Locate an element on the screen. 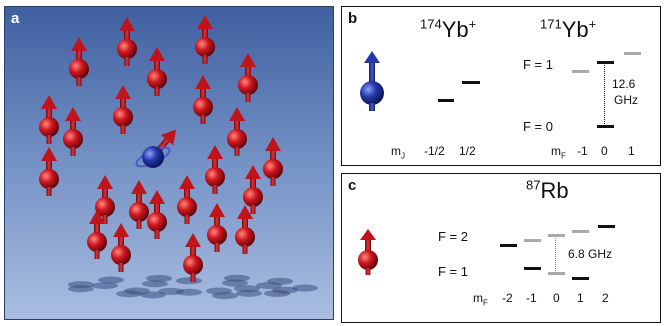 The image size is (665, 326). panel-b-label: b is located at coordinates (353, 18).